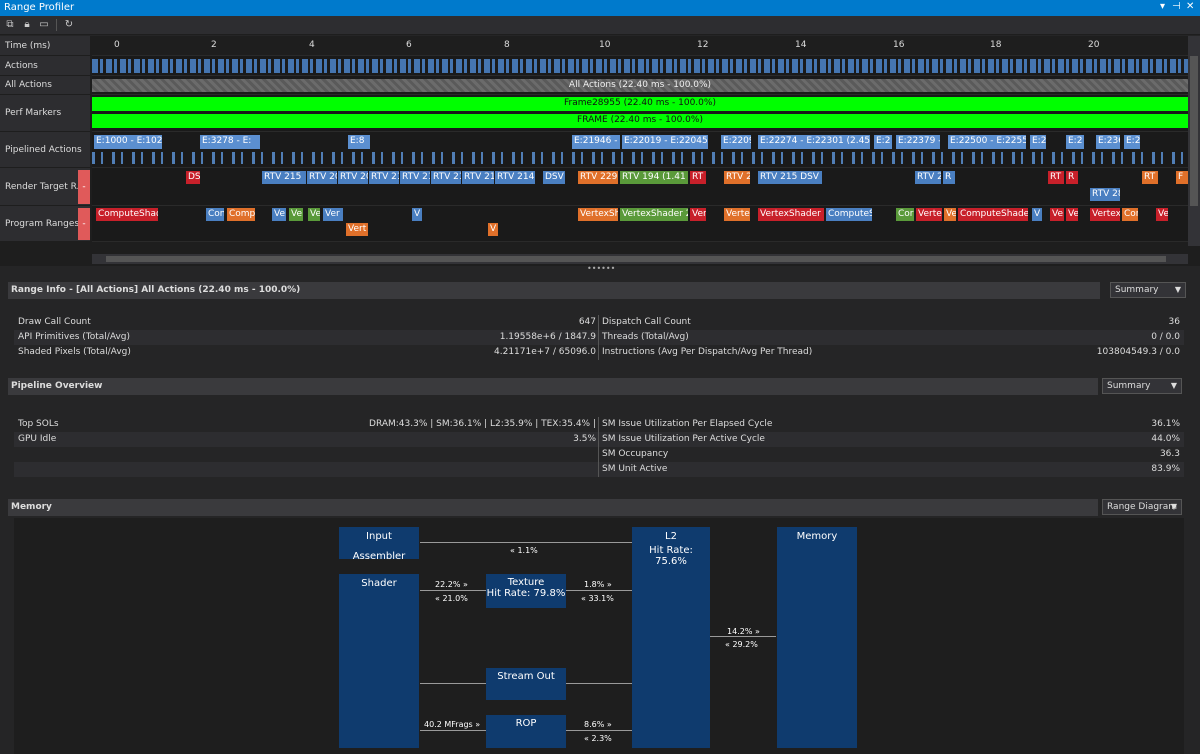  I want to click on pipelined-segment: E:21946 - E, so click(596, 142).